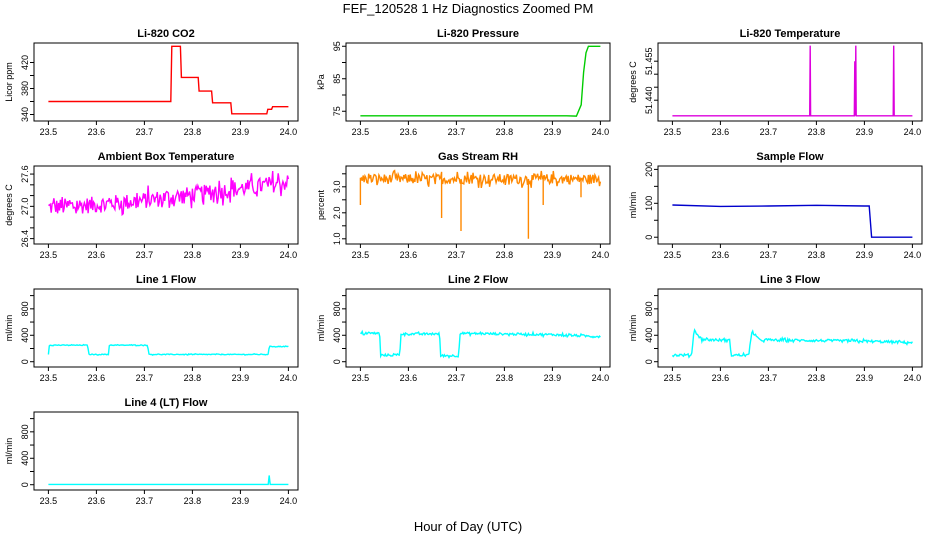 The width and height of the screenshot is (936, 540). Describe the element at coordinates (165, 34) in the screenshot. I see `panel-title: Li-820 CO2` at that location.